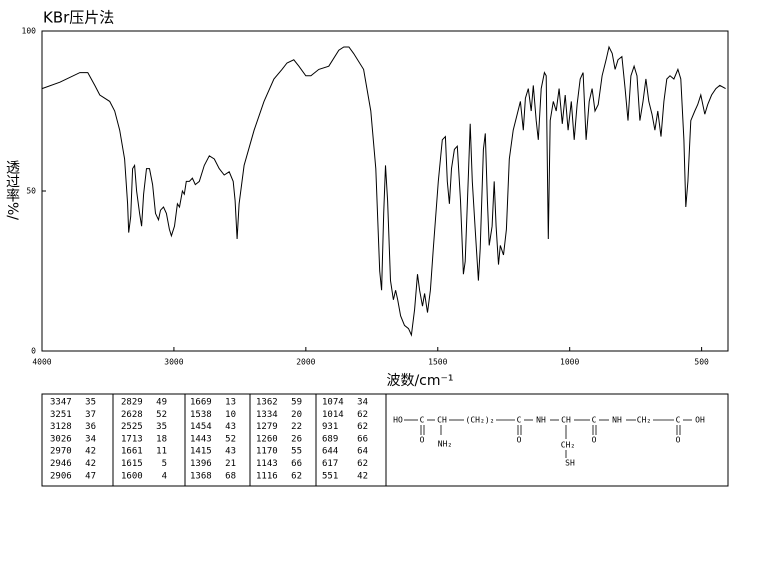  Describe the element at coordinates (267, 452) in the screenshot. I see `peak-wavenumber: 1170` at that location.